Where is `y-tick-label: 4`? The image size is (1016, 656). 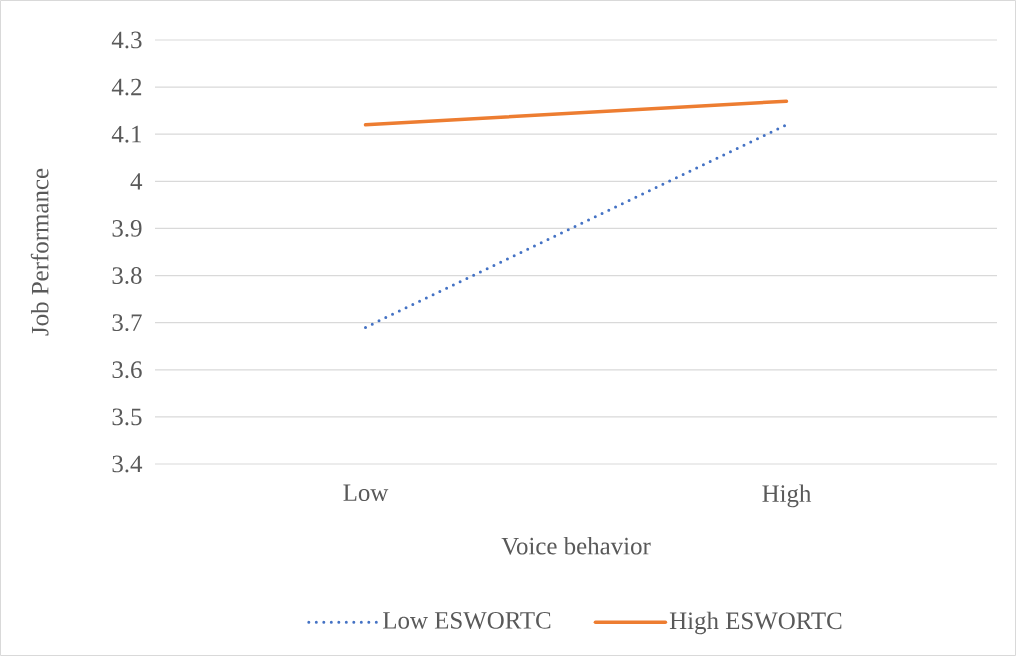
y-tick-label: 4 is located at coordinates (136, 181).